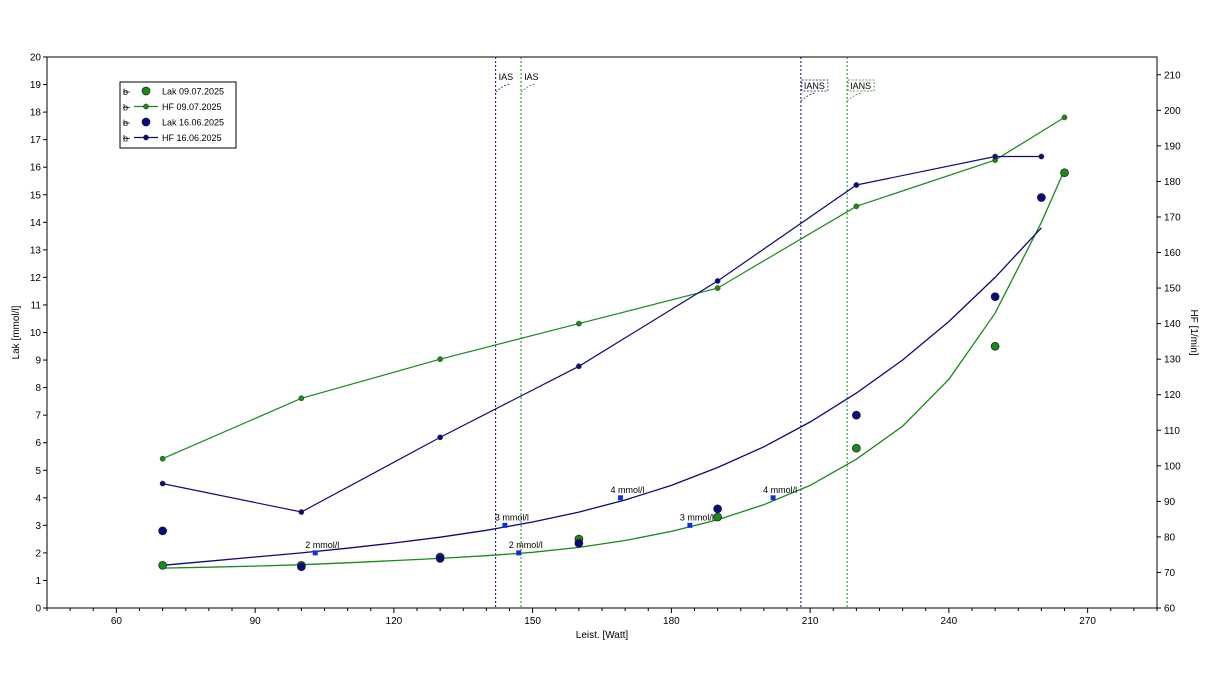 The height and width of the screenshot is (674, 1214). I want to click on y-right-tick-label: 110, so click(1172, 431).